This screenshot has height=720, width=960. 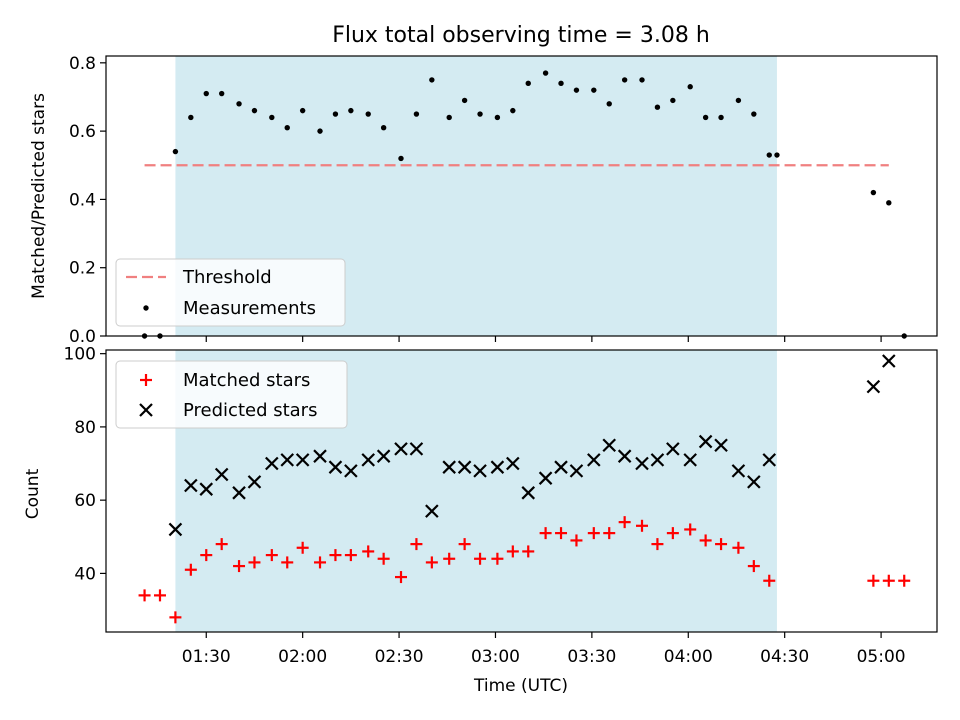 I want to click on bottom-y-axis-label: Count, so click(x=33, y=493).